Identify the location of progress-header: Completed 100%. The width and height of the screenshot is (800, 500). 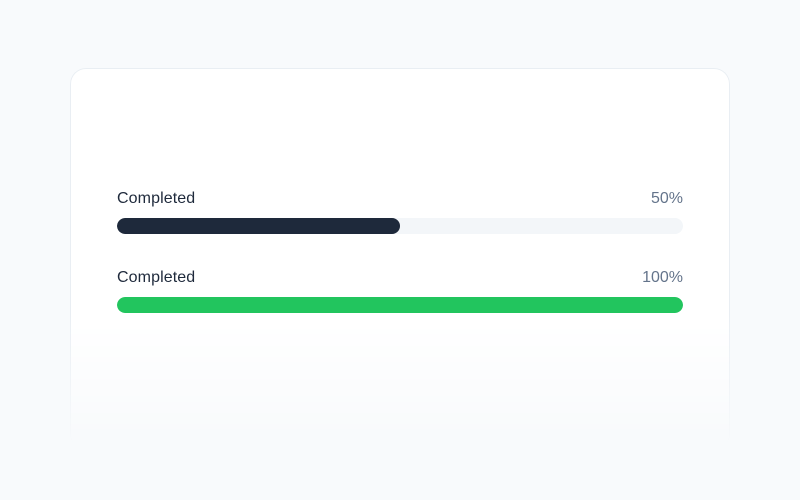
(400, 278).